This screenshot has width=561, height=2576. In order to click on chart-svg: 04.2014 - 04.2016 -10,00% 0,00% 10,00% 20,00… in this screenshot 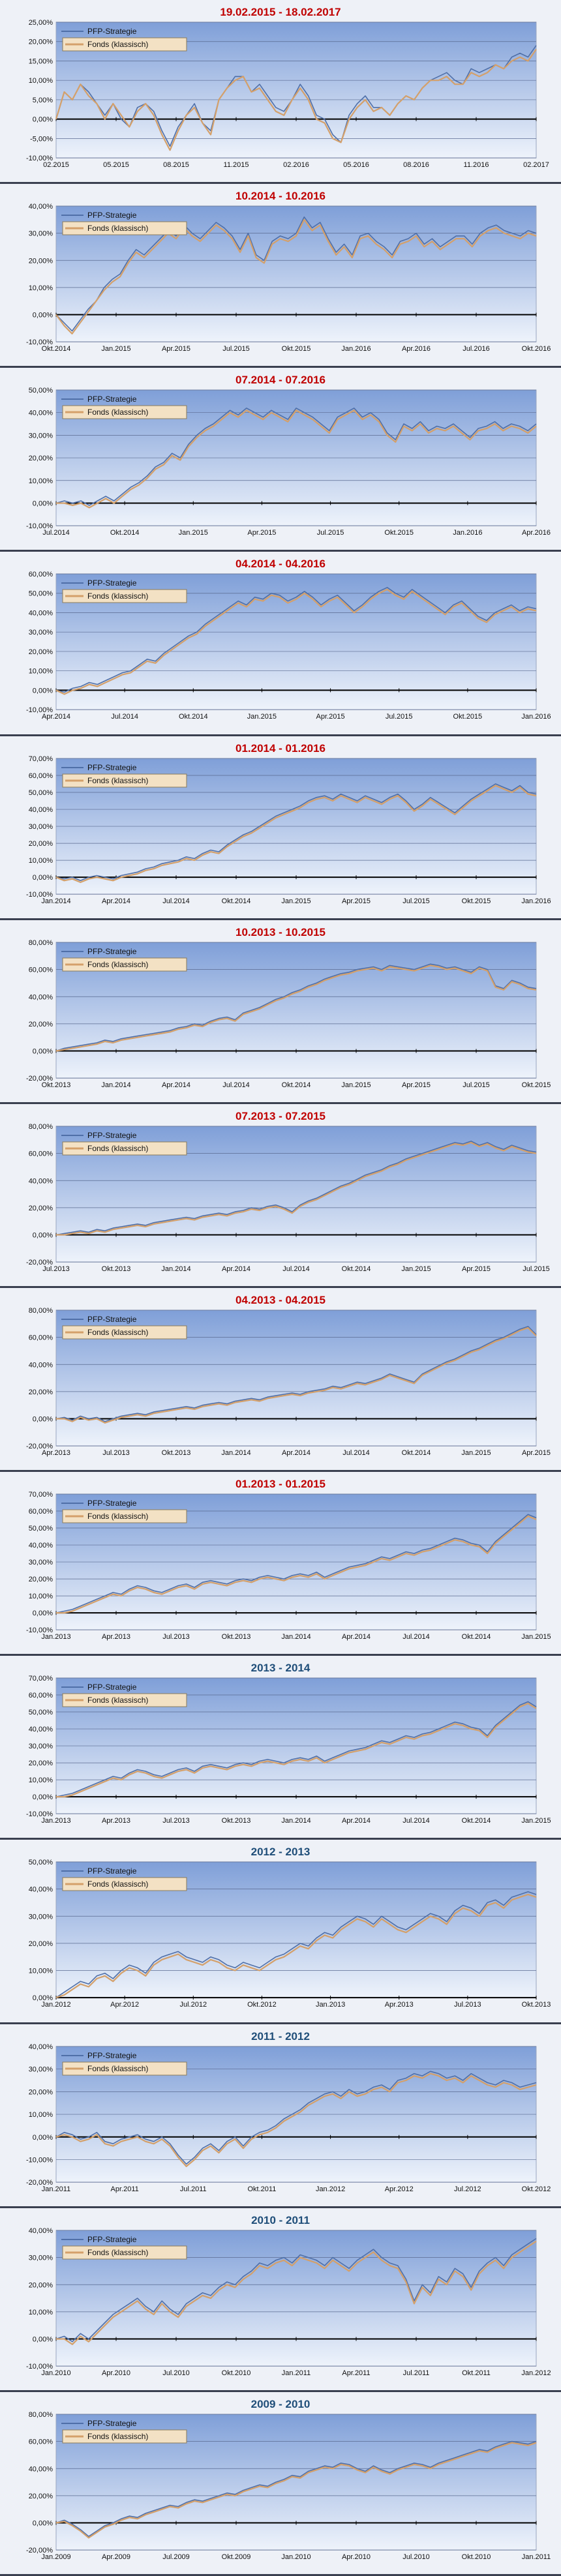, I will do `click(288, 639)`.